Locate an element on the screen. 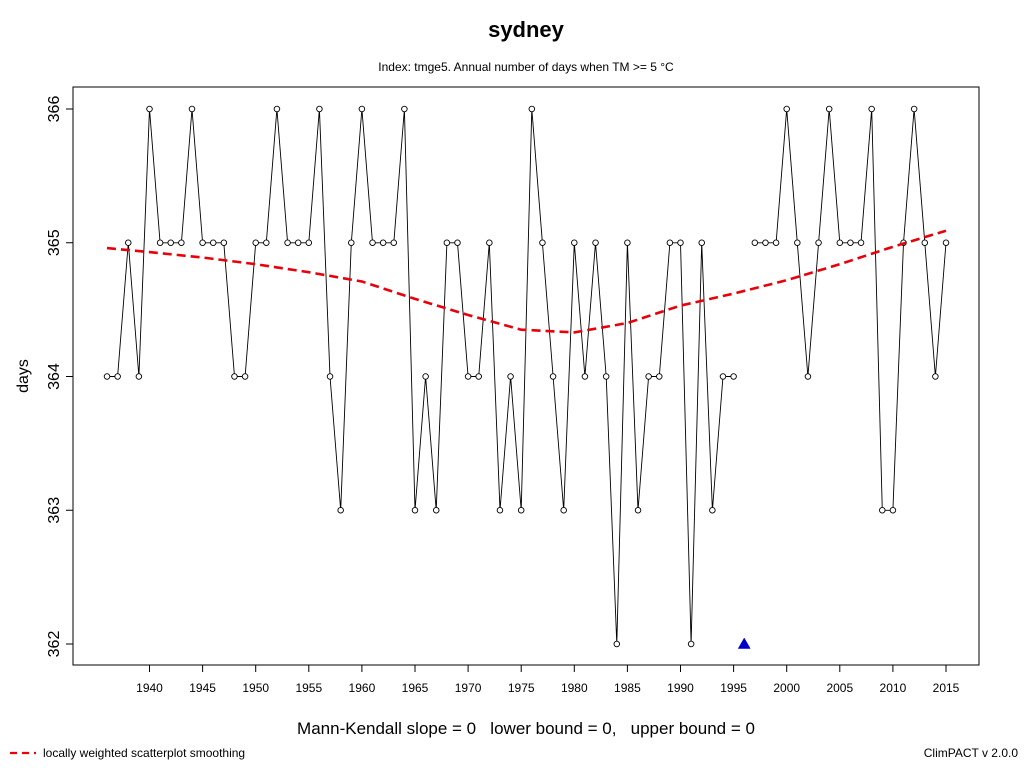 Image resolution: width=1024 pixels, height=768 pixels. x-tick-label-1970: 1970 is located at coordinates (468, 688).